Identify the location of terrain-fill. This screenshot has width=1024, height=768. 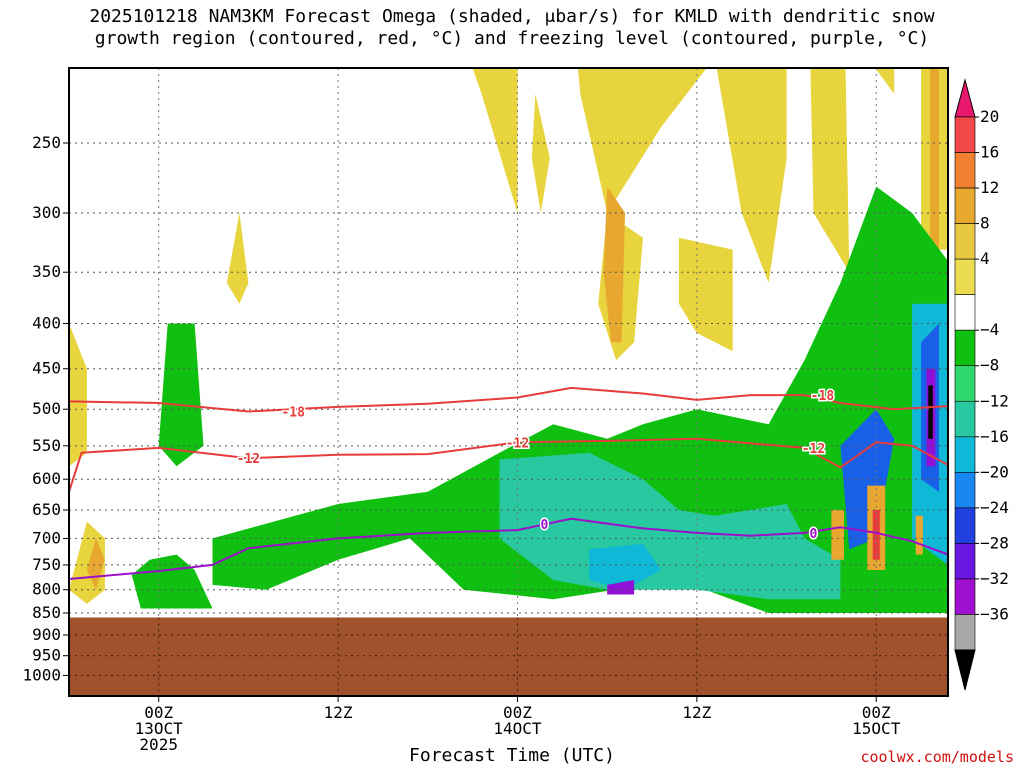
(508, 656).